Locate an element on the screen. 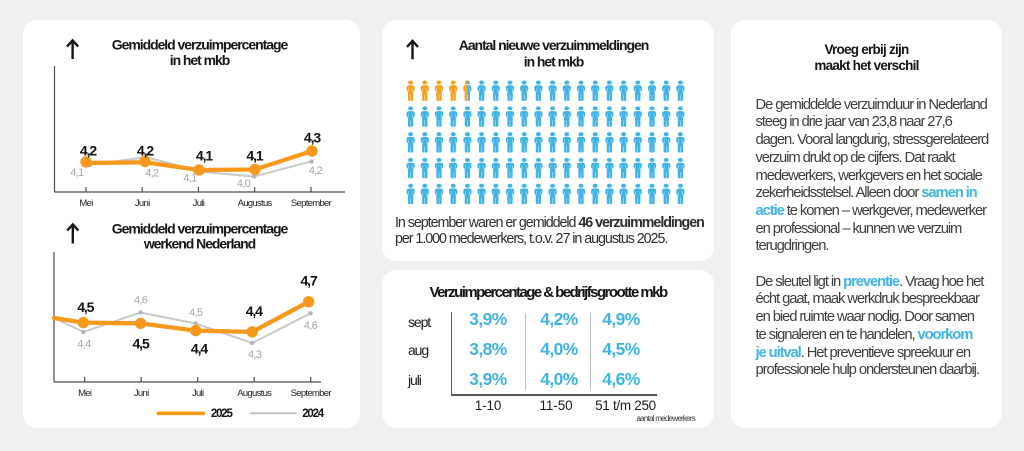  svg-text: Aantal nieuwe verzuimmeldingen is located at coordinates (554, 45).